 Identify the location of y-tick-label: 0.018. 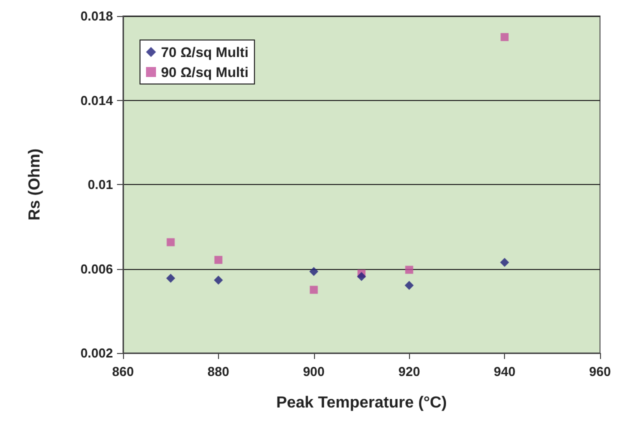
(96, 16).